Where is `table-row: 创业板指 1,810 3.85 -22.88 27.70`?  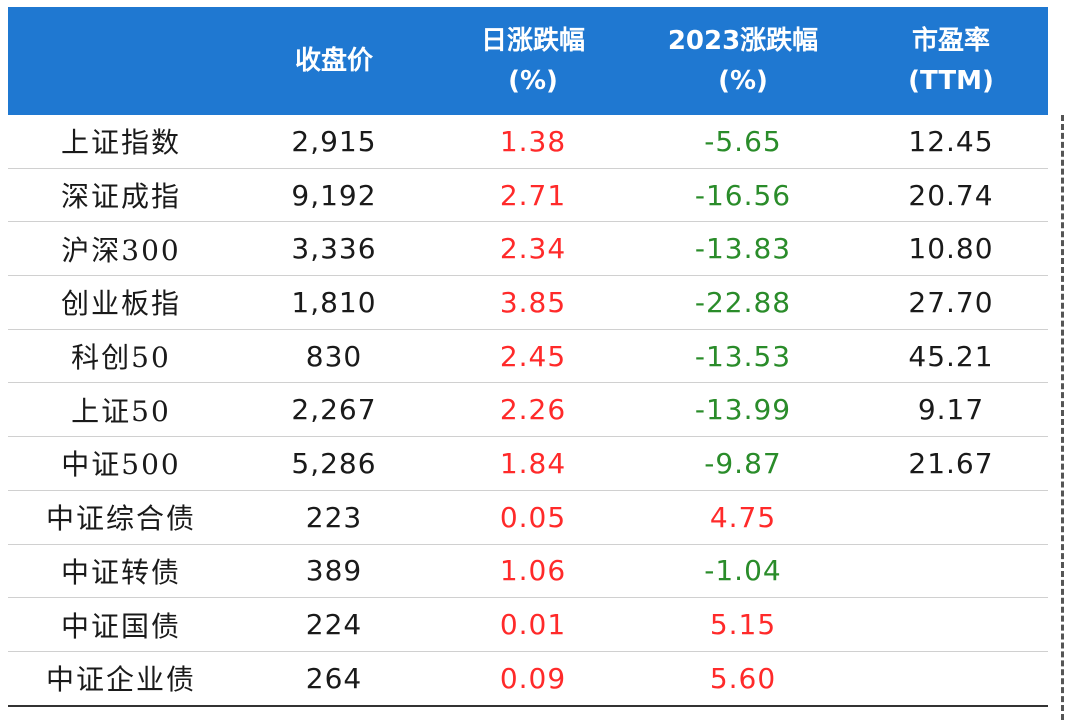 table-row: 创业板指 1,810 3.85 -22.88 27.70 is located at coordinates (528, 302).